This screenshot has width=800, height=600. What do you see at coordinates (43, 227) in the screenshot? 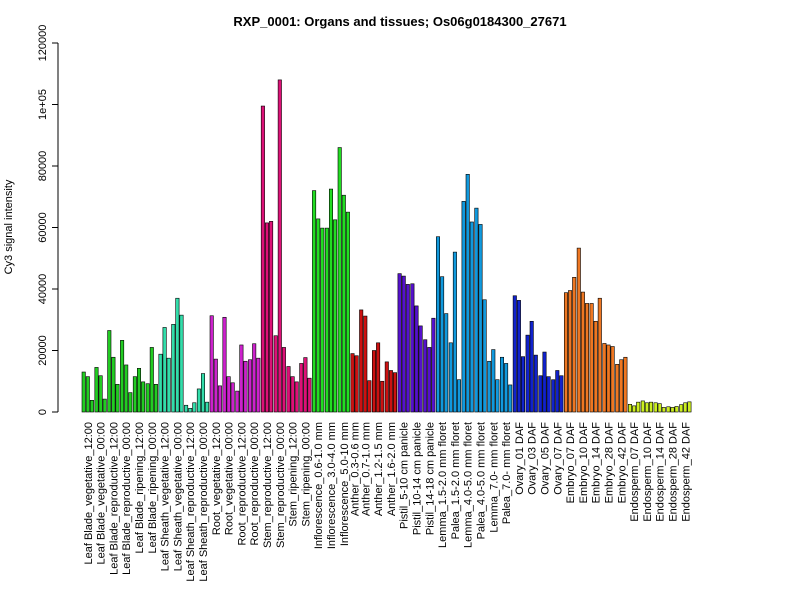
I see `y-tick-label: 60000` at bounding box center [43, 227].